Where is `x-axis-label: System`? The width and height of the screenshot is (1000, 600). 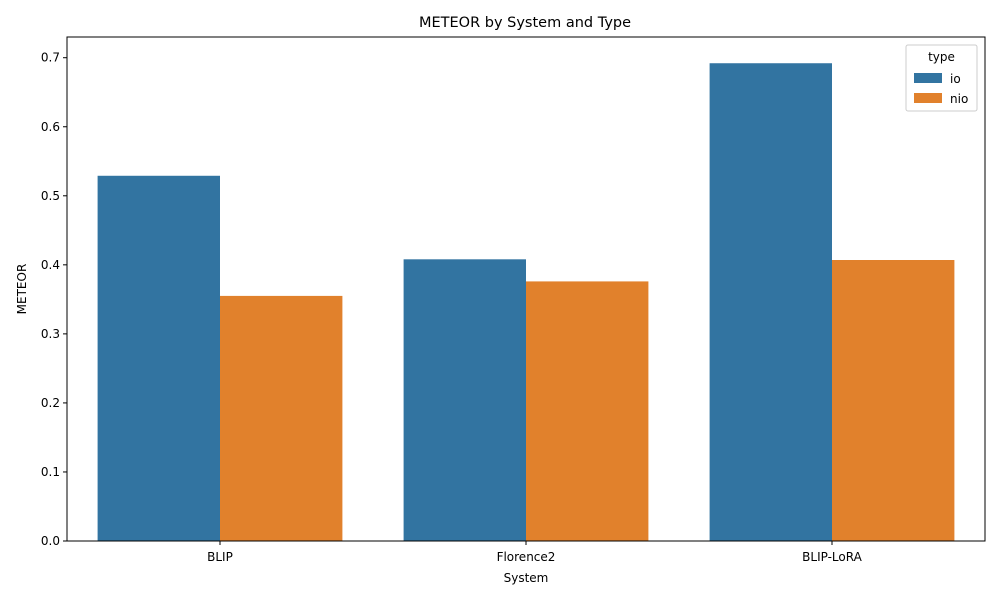
x-axis-label: System is located at coordinates (526, 578).